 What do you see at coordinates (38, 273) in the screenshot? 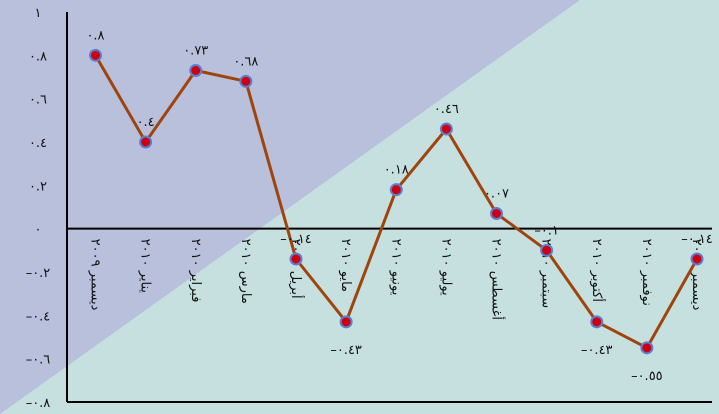
I see `y-tick-label: –٠.٢` at bounding box center [38, 273].